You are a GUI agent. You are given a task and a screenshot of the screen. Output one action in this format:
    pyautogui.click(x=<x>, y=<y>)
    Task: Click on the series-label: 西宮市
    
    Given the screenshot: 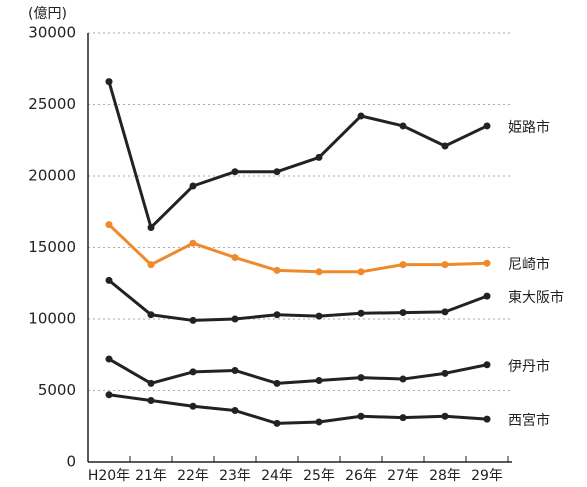 What is the action you would take?
    pyautogui.click(x=529, y=420)
    